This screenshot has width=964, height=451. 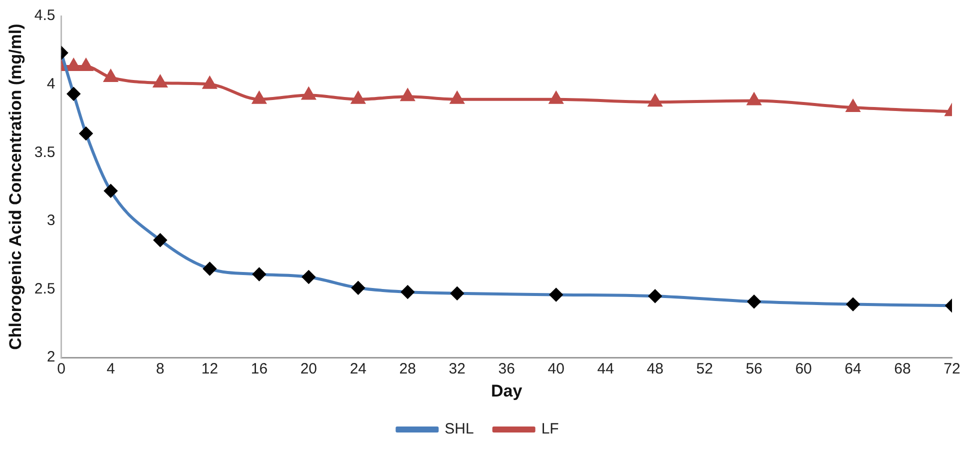 What do you see at coordinates (507, 390) in the screenshot?
I see `x-axis-title: Day` at bounding box center [507, 390].